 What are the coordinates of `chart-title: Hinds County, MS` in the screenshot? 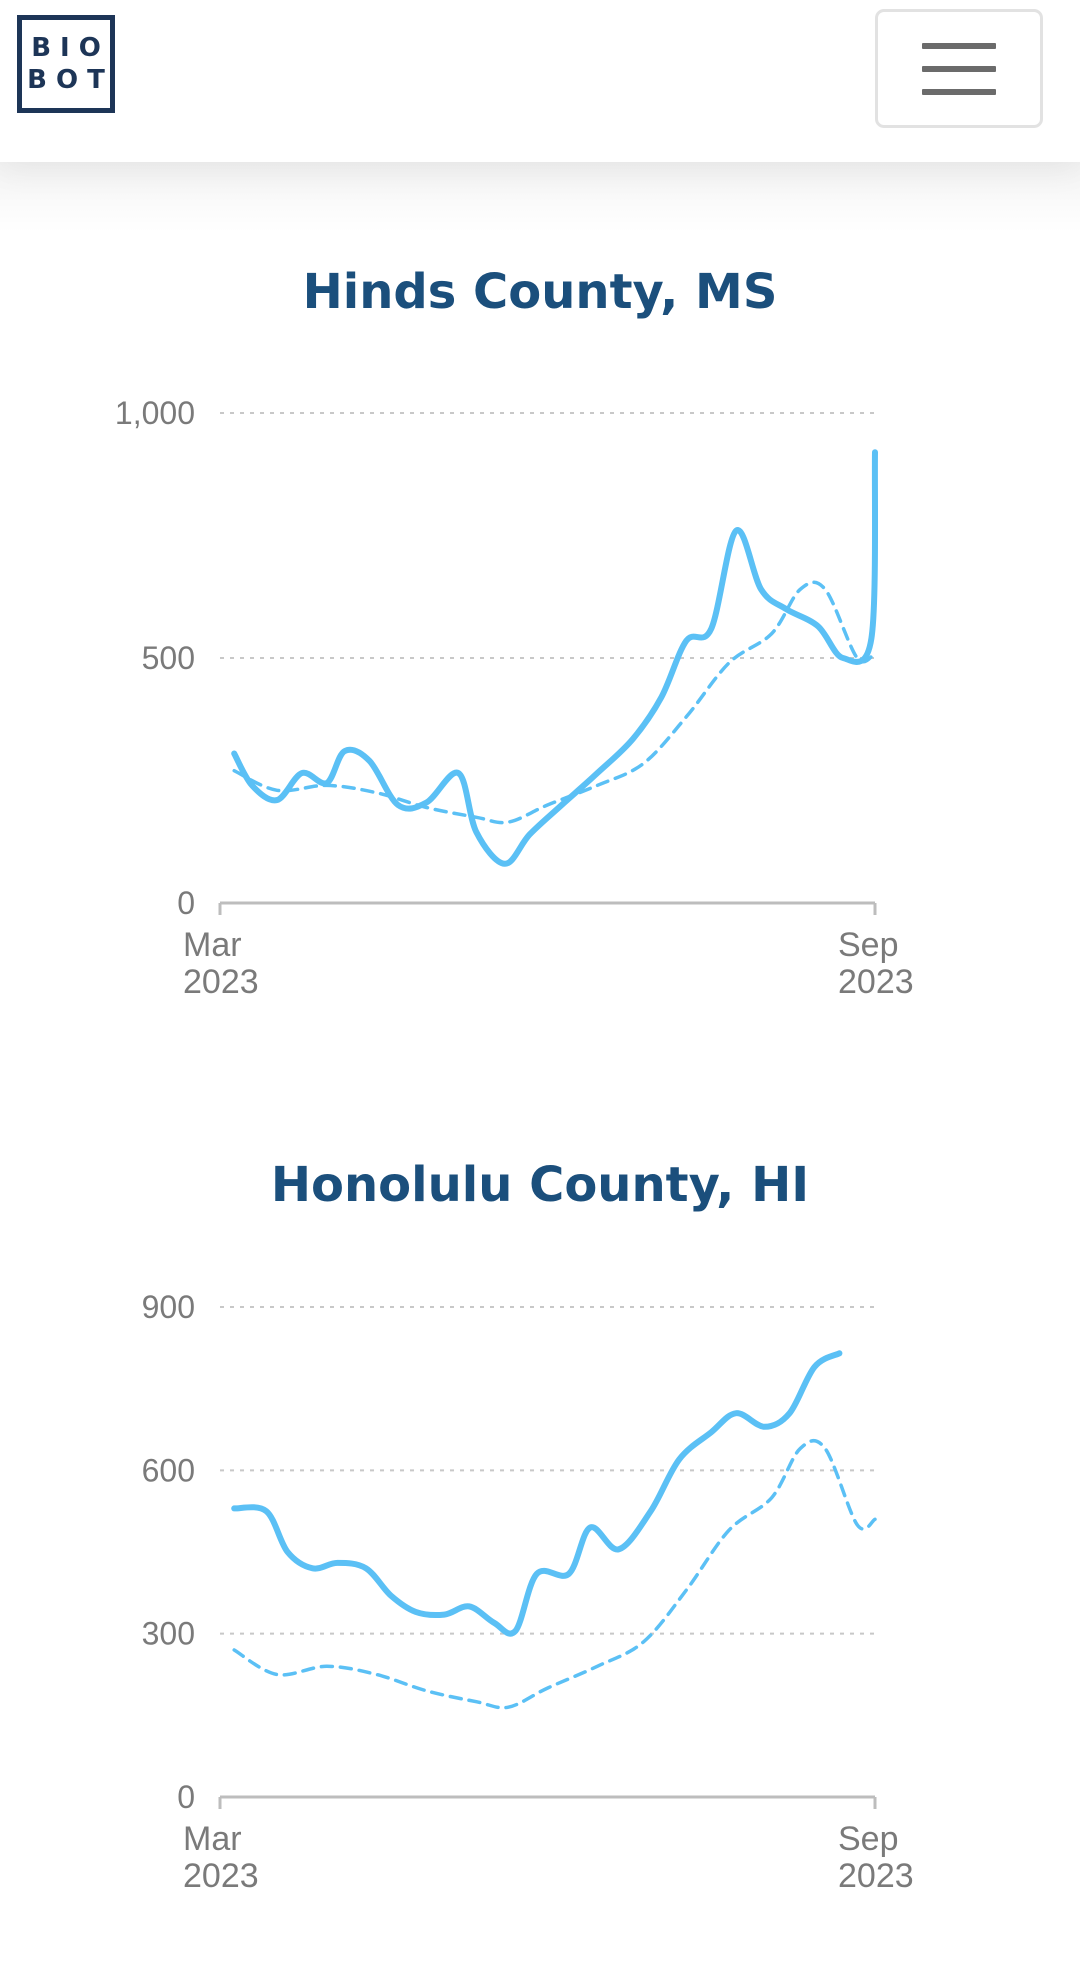 It's located at (540, 292).